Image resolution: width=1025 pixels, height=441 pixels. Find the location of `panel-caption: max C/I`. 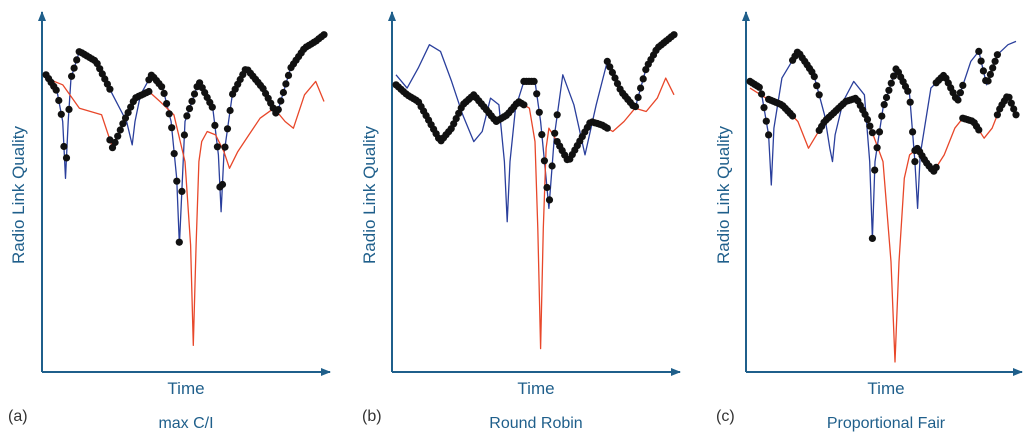

panel-caption: max C/I is located at coordinates (185, 423).